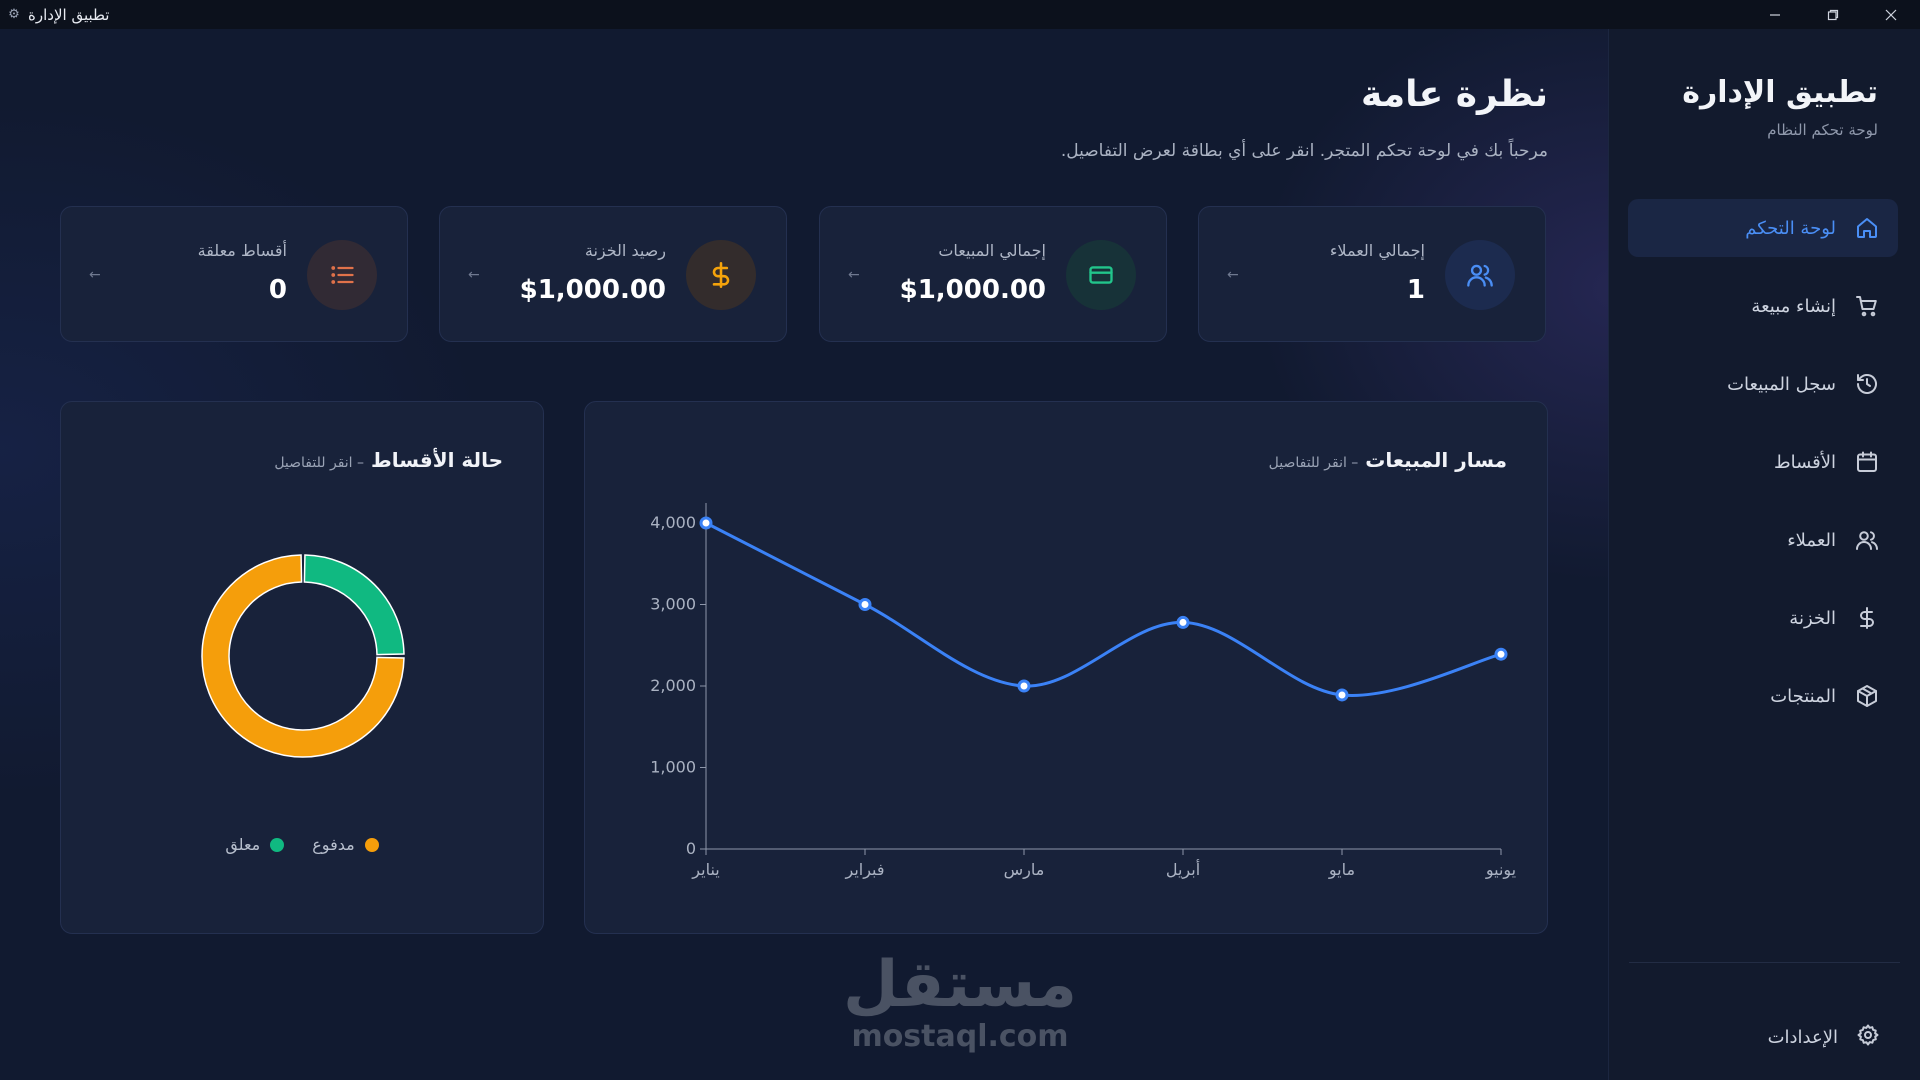  I want to click on watermark-logo: مستقل mostaql.com, so click(960, 1002).